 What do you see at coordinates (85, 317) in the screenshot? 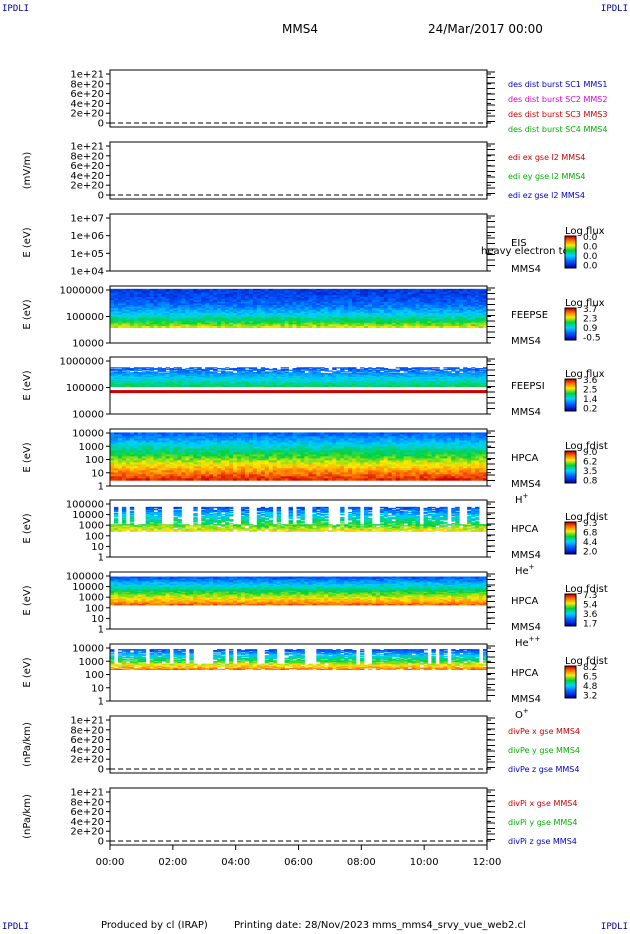
I see `y-tick-label: 100000` at bounding box center [85, 317].